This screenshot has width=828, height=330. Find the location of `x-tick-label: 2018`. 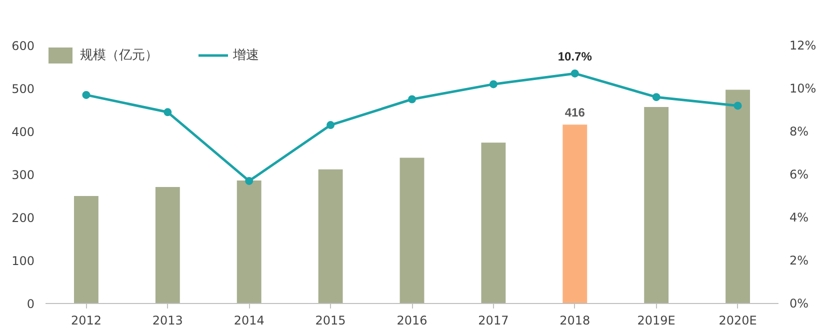

x-tick-label: 2018 is located at coordinates (575, 321).